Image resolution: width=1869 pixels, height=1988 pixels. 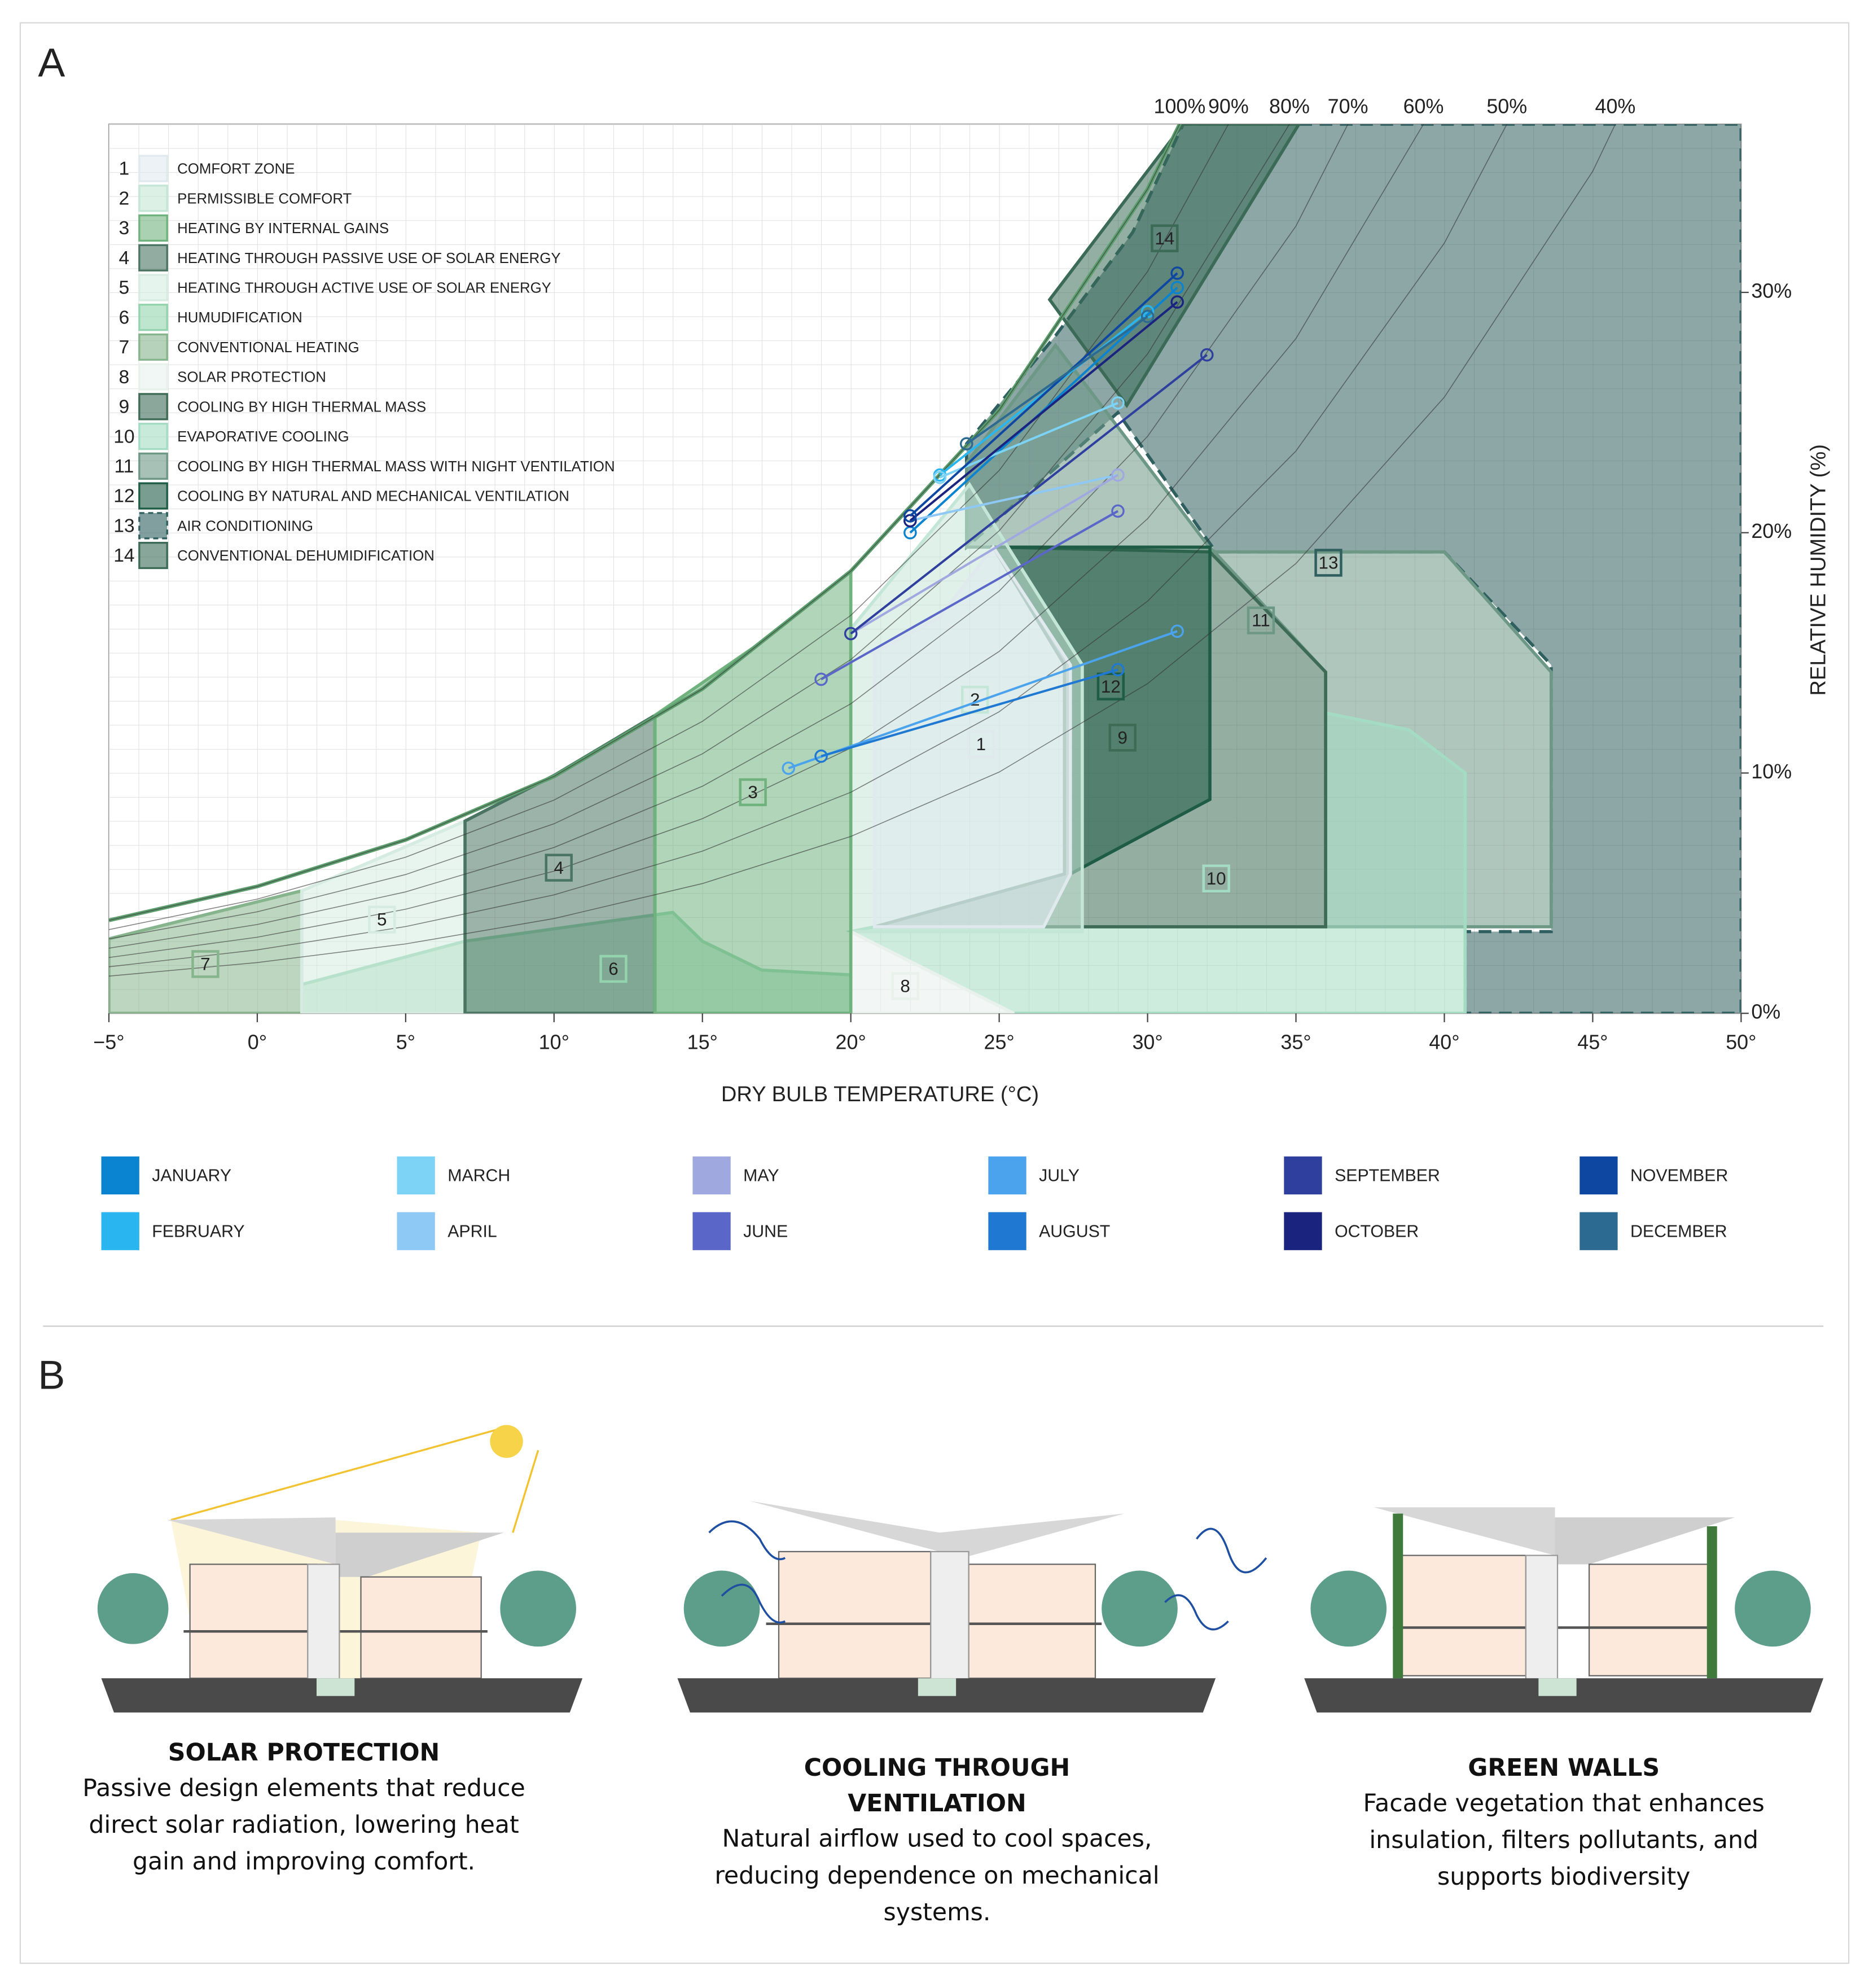 I want to click on legend-label: CONVENTIONAL DEHUMIDIFICATION, so click(x=306, y=556).